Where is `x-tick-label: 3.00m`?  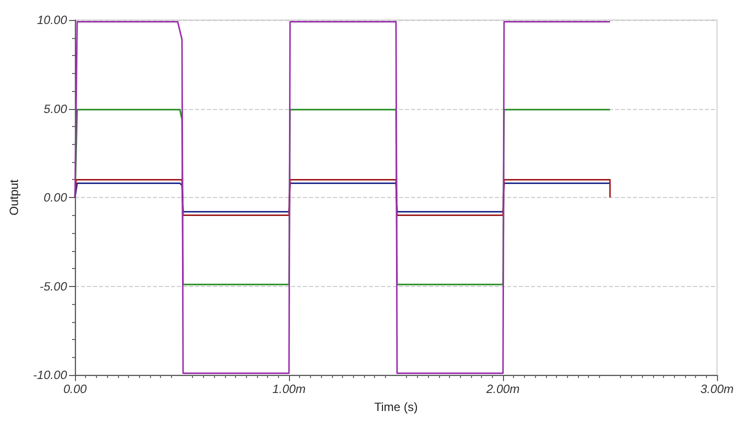
x-tick-label: 3.00m is located at coordinates (717, 389).